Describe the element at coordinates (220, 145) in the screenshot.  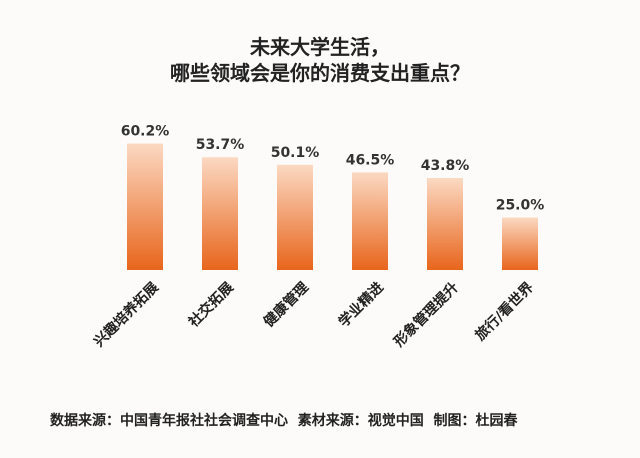
I see `value-label-1: 53.7%` at that location.